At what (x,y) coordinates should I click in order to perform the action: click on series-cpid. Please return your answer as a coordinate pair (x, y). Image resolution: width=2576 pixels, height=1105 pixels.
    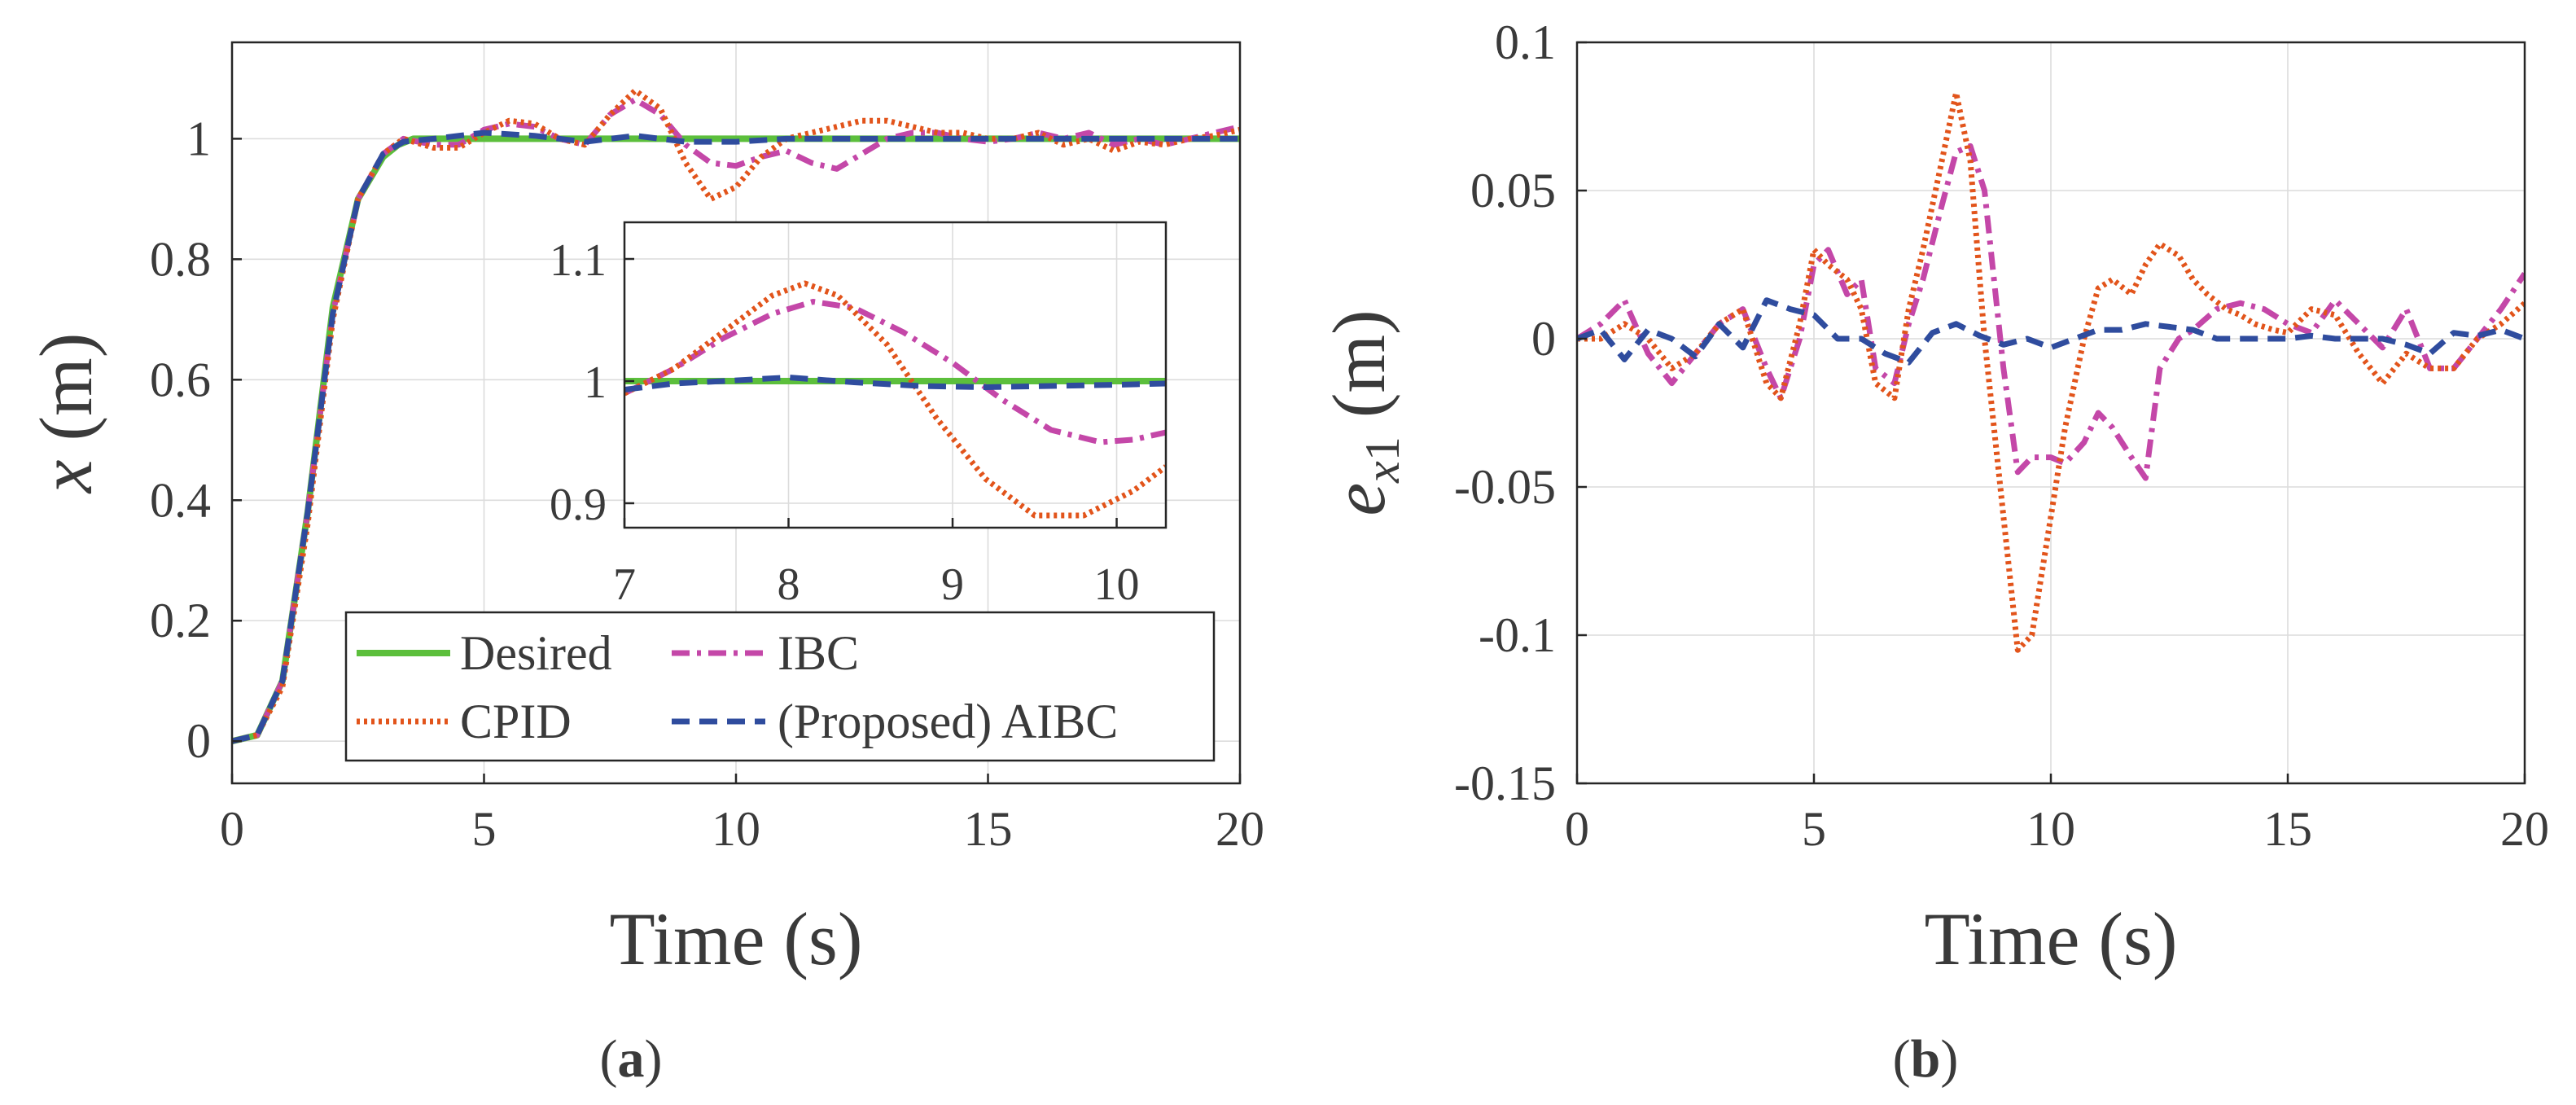
    Looking at the image, I should click on (895, 399).